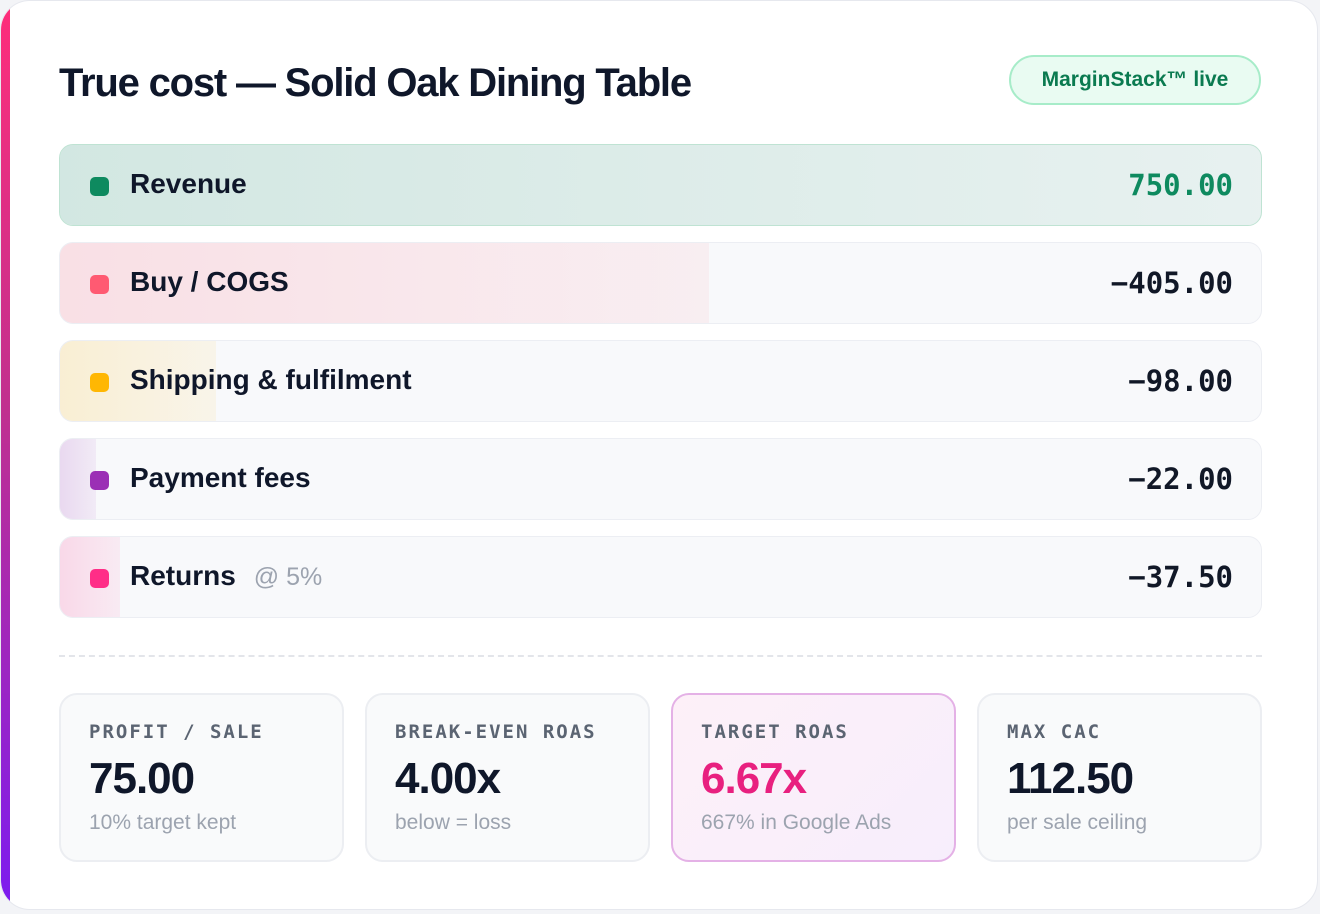 The width and height of the screenshot is (1320, 914). What do you see at coordinates (1180, 479) in the screenshot?
I see `row-value: −22.00` at bounding box center [1180, 479].